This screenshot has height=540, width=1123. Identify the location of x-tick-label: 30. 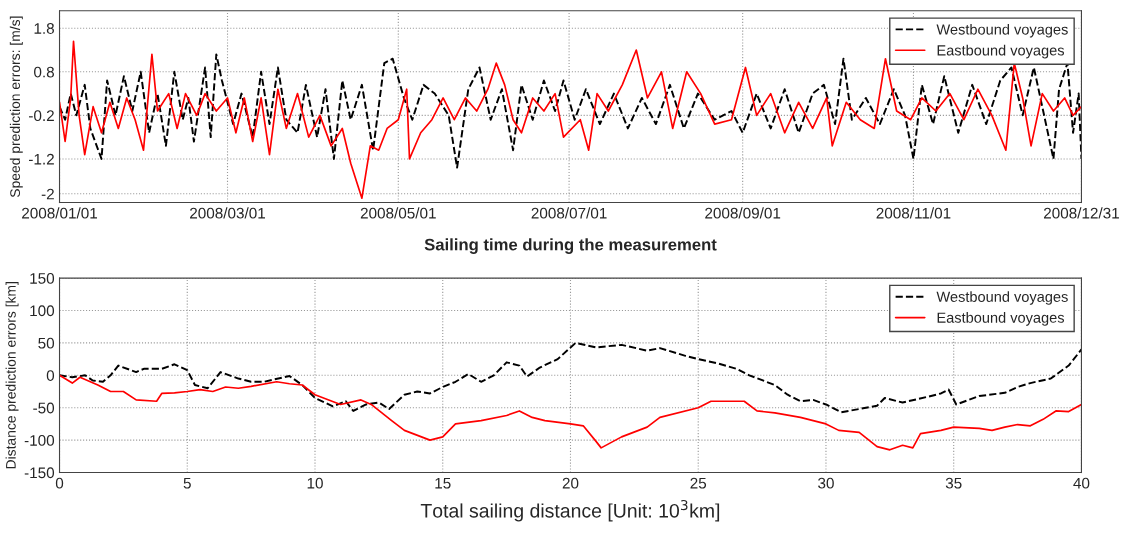
(826, 483).